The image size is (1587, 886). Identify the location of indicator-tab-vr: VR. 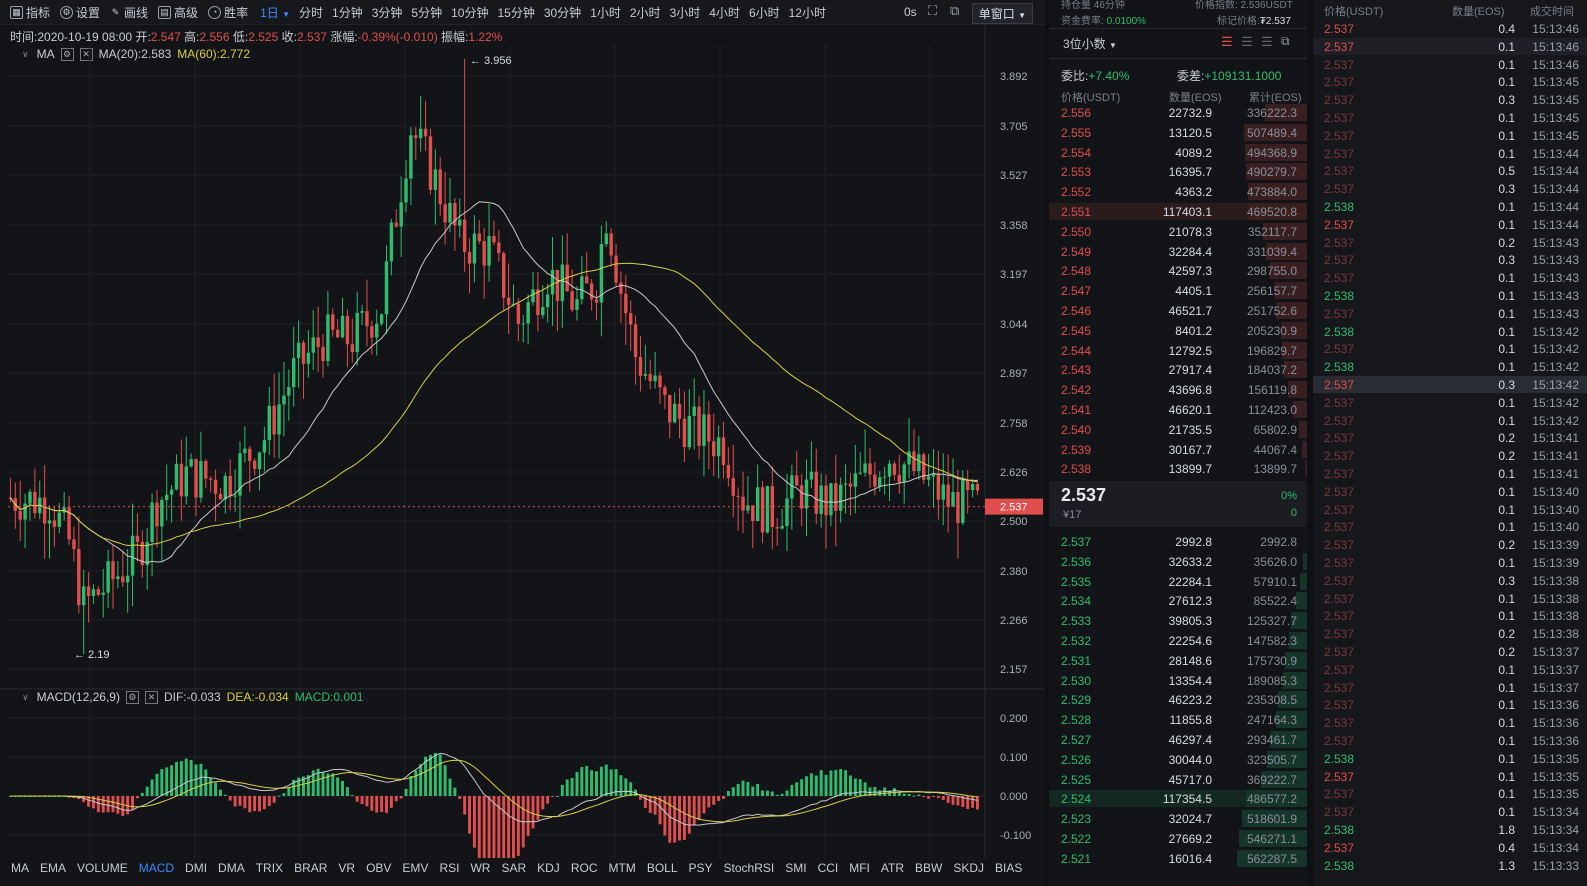
(347, 868).